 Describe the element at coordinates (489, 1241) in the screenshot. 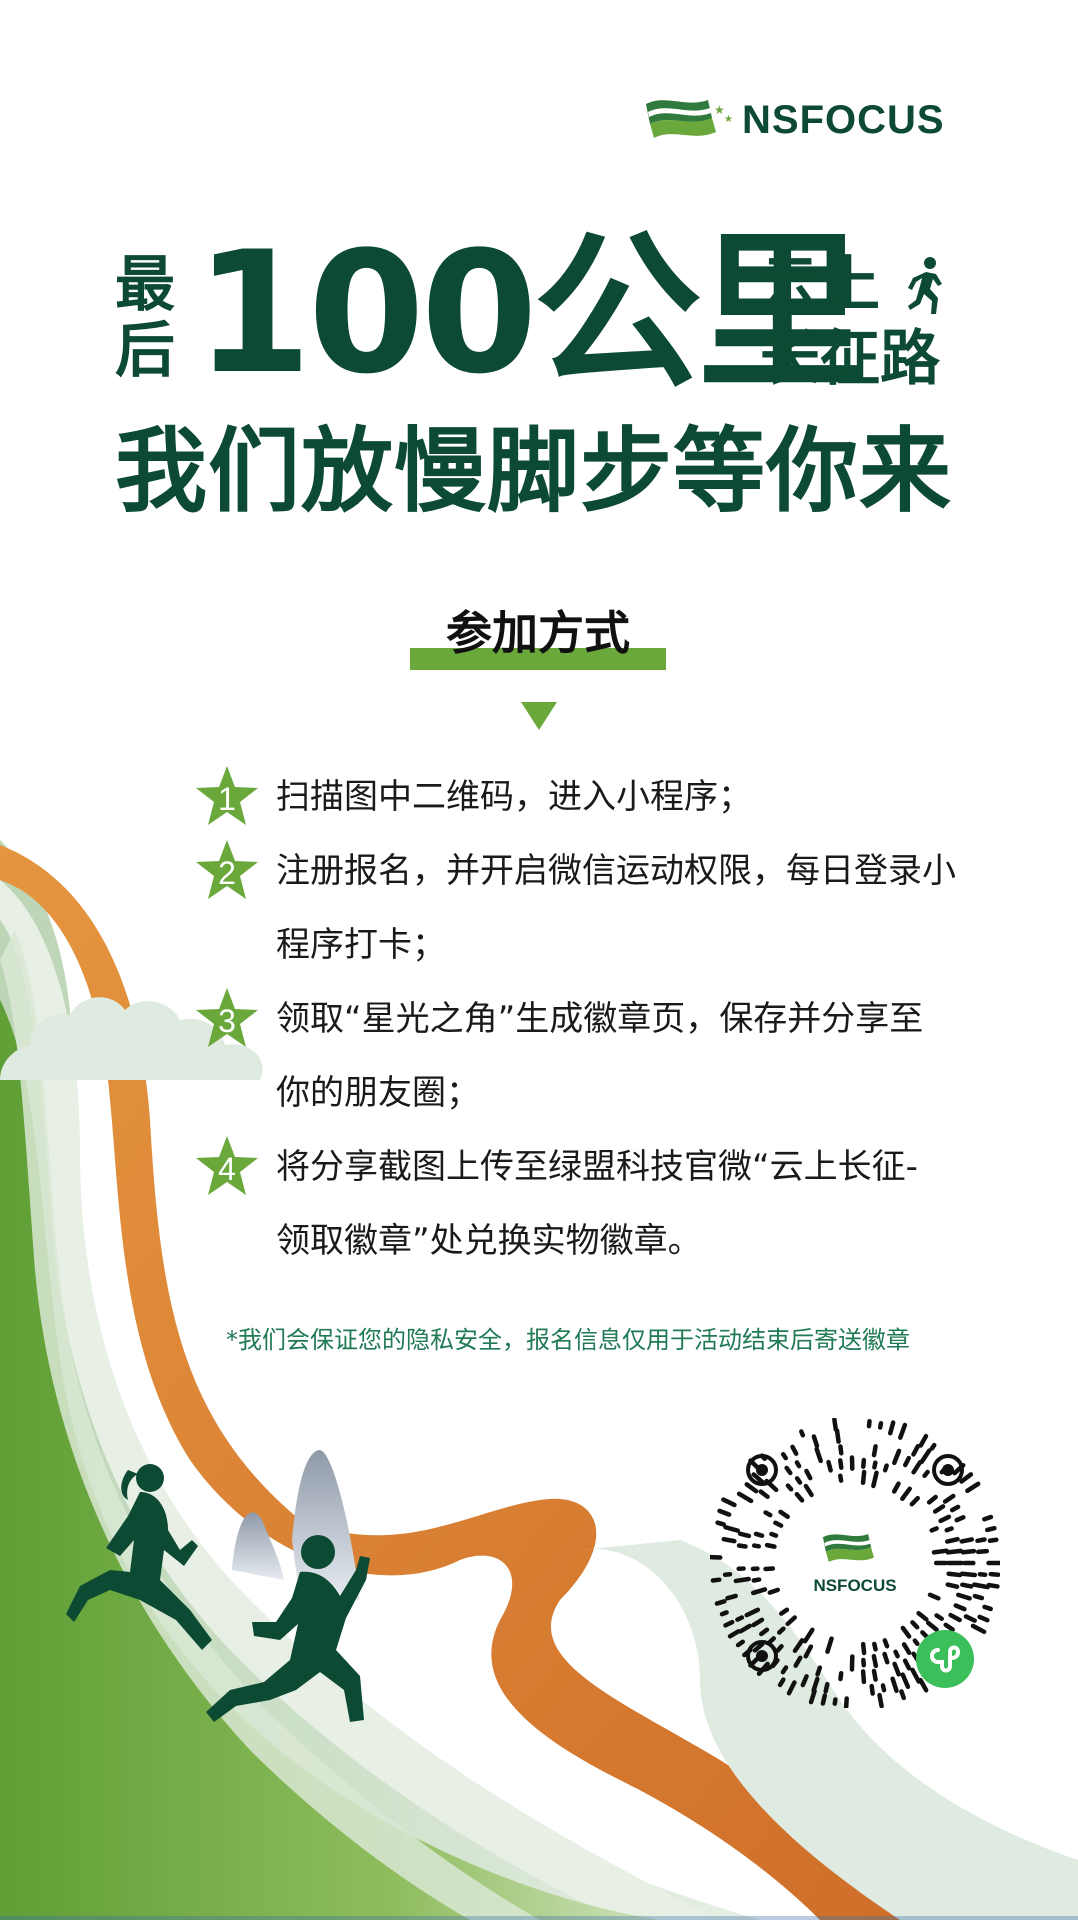

I see `step-4-line-2: 领取徽章”处兑换实物徽章。` at that location.